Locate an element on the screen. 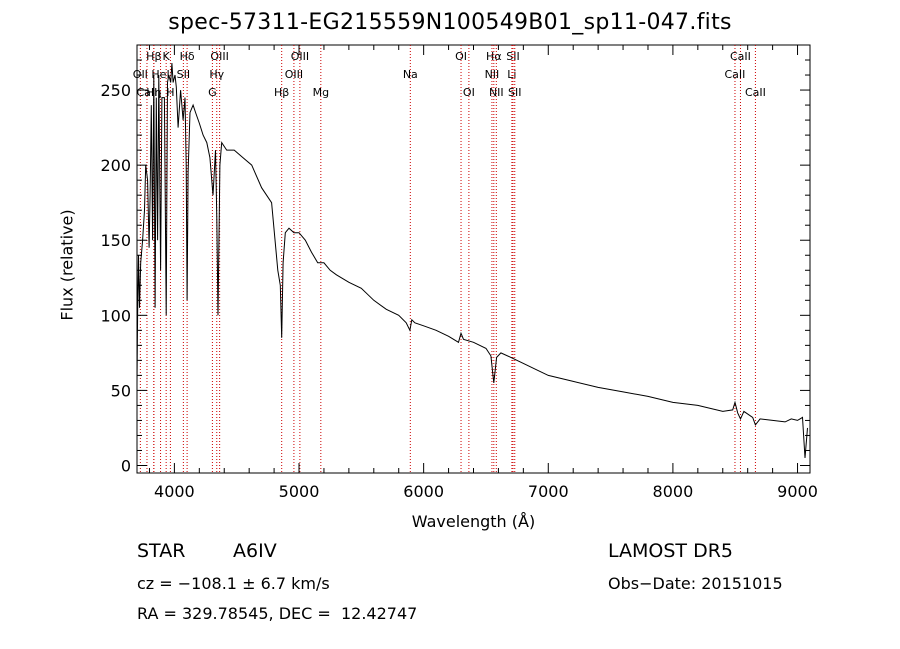  line-marker-label: Li is located at coordinates (511, 74).